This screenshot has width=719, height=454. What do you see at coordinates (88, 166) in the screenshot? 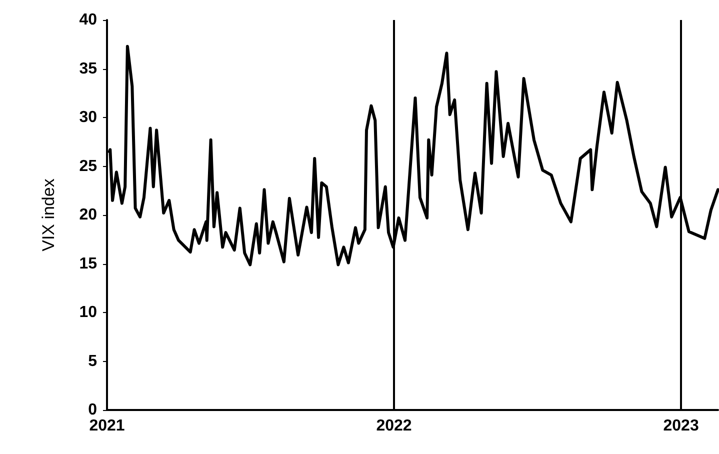
I see `y-tick-label: 25` at bounding box center [88, 166].